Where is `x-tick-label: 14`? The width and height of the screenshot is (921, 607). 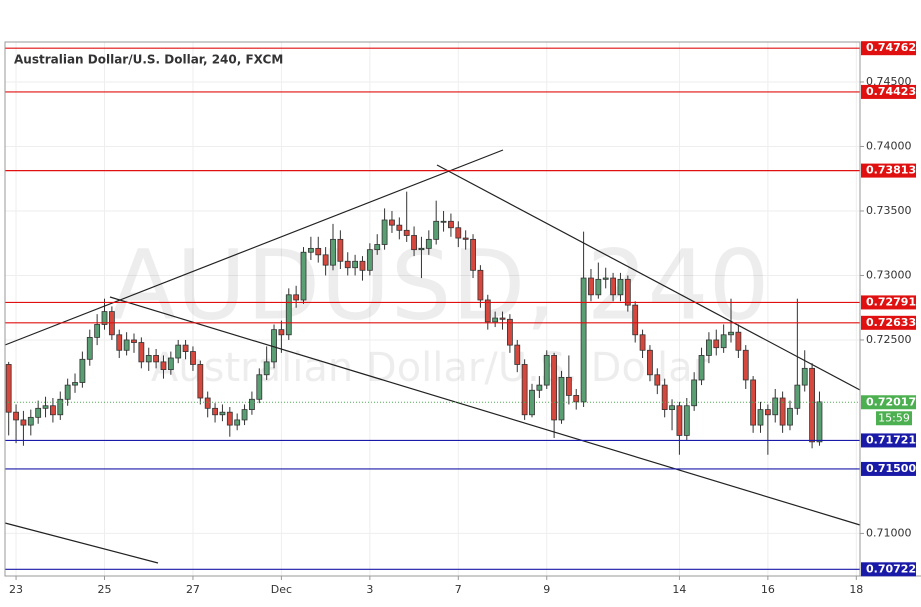
x-tick-label: 14 is located at coordinates (679, 589).